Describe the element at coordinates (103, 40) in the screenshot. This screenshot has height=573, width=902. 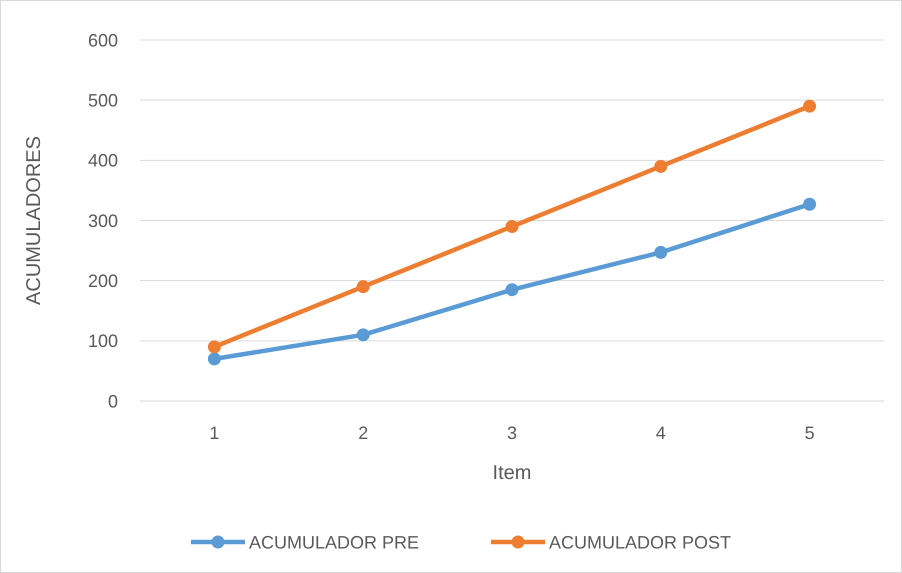
I see `y-tick-label: 600` at that location.